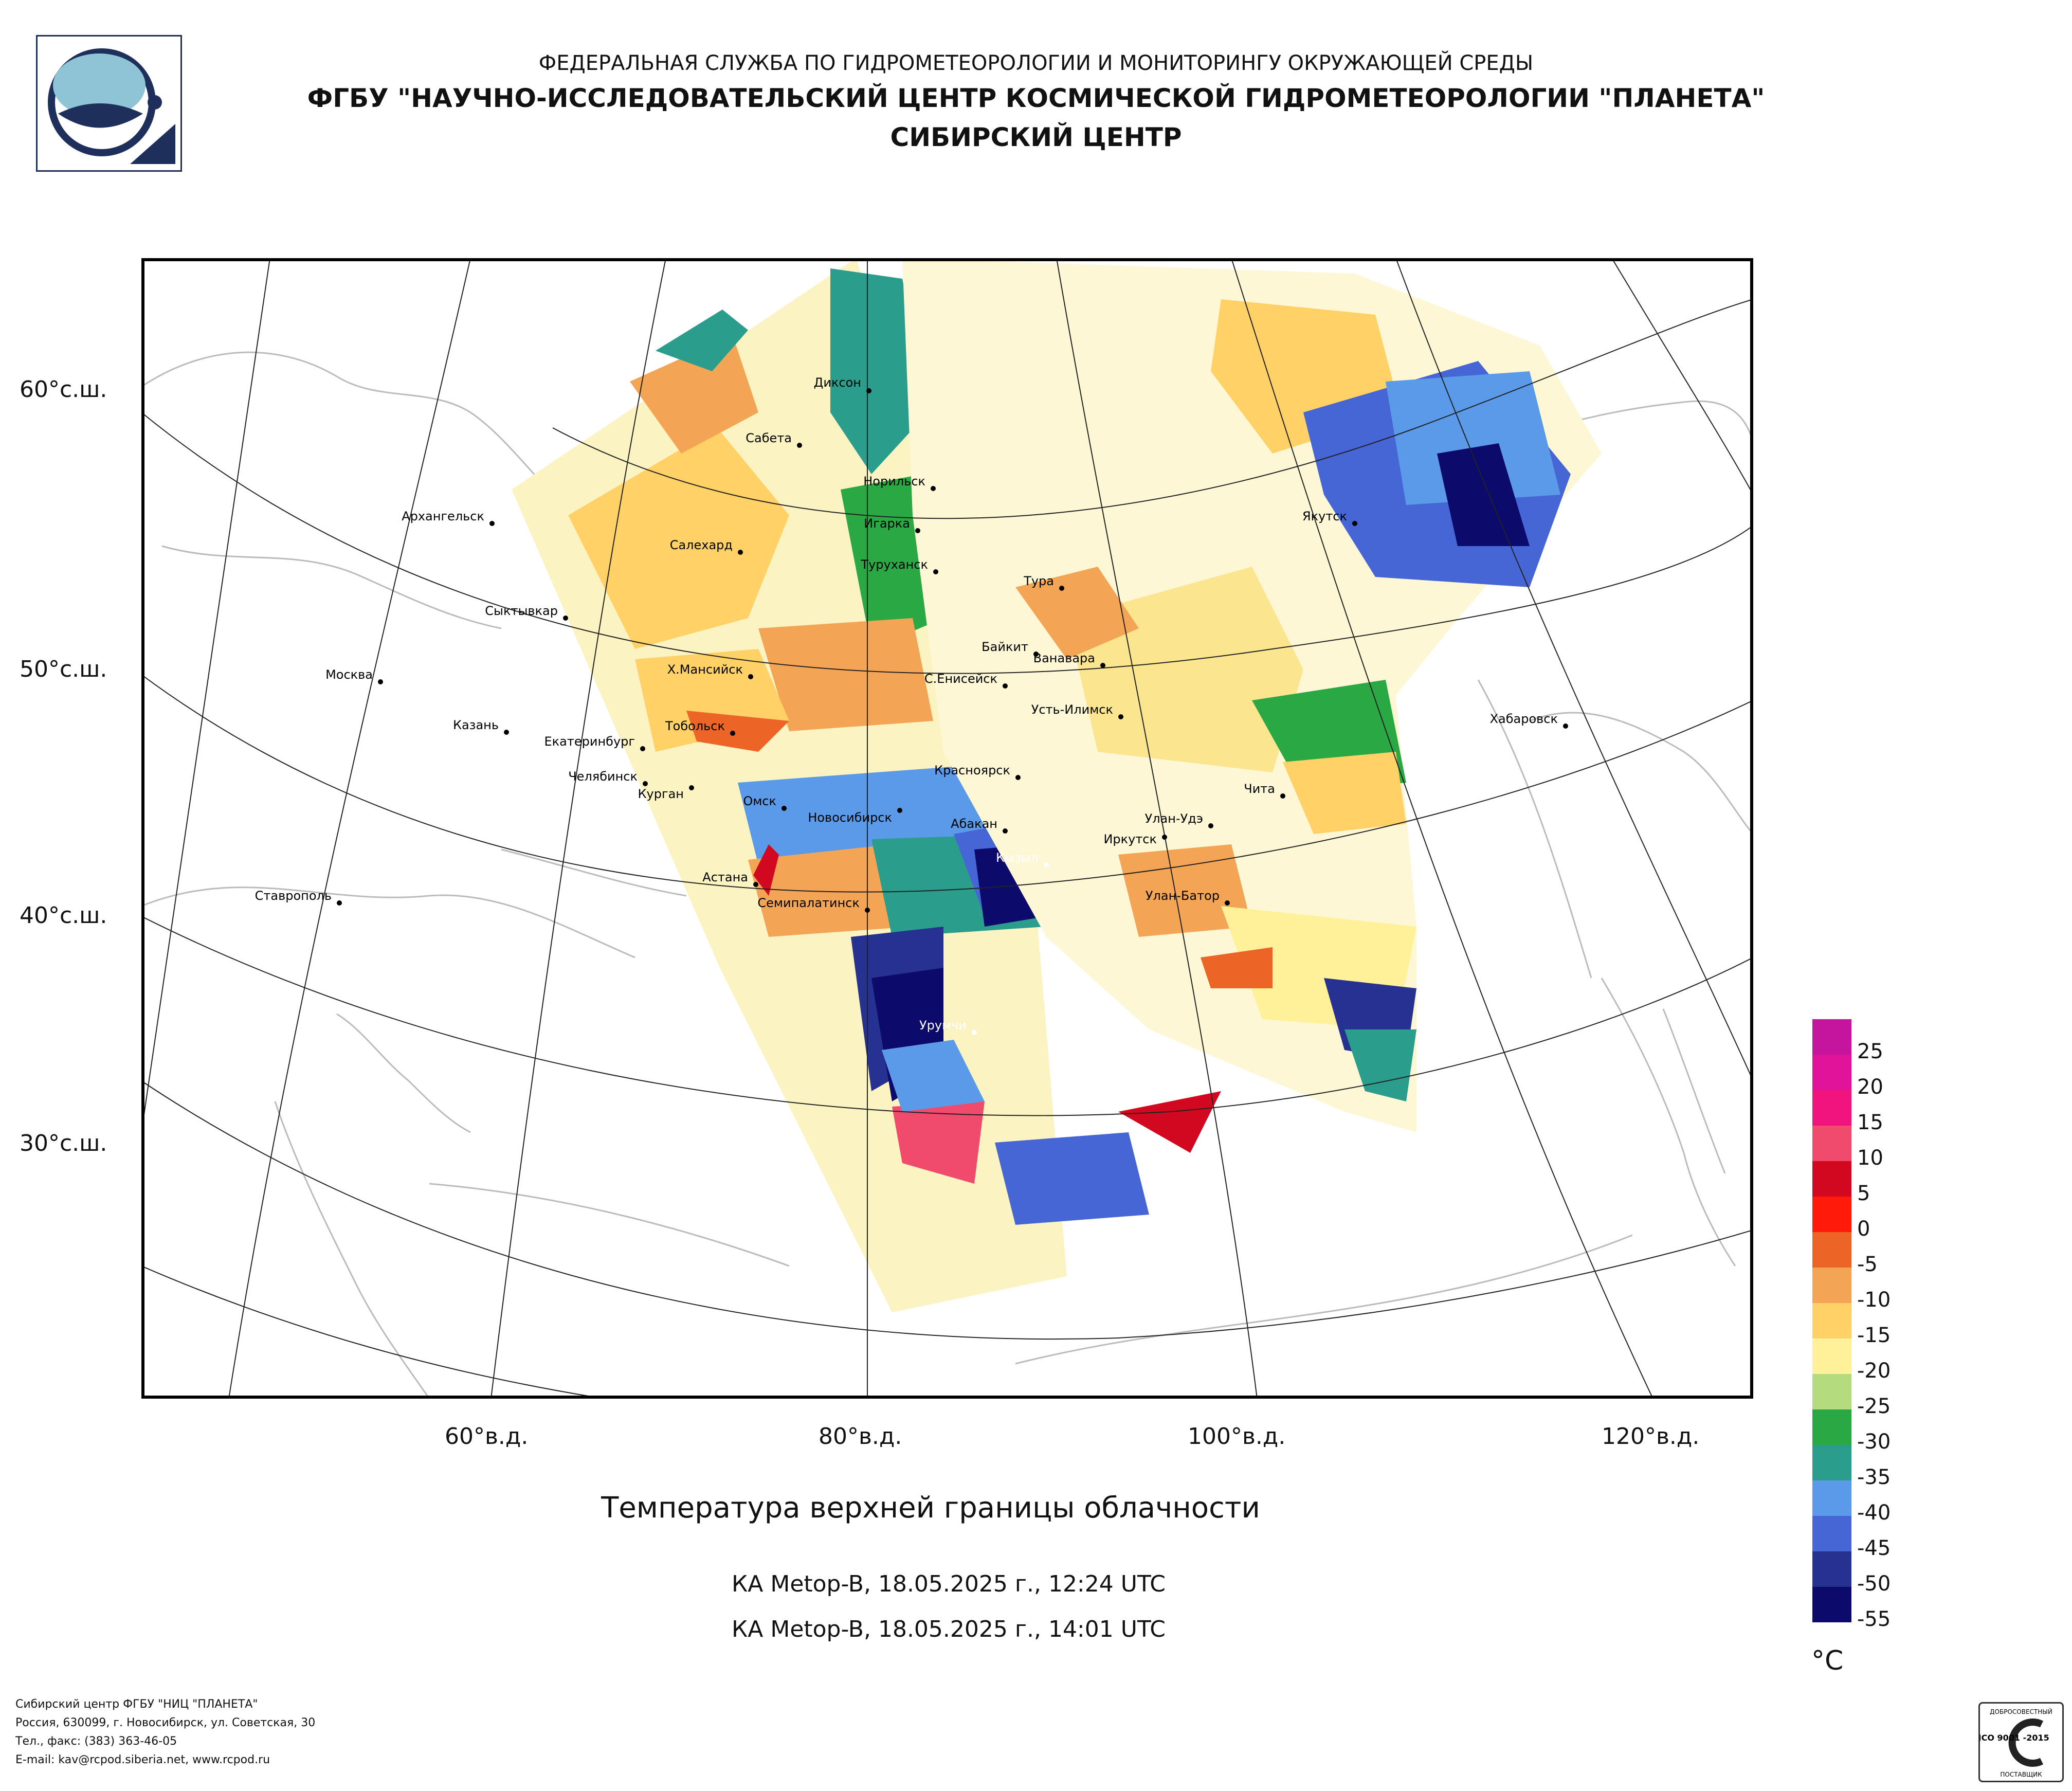  Describe the element at coordinates (1874, 1300) in the screenshot. I see `legend-label: -10` at that location.